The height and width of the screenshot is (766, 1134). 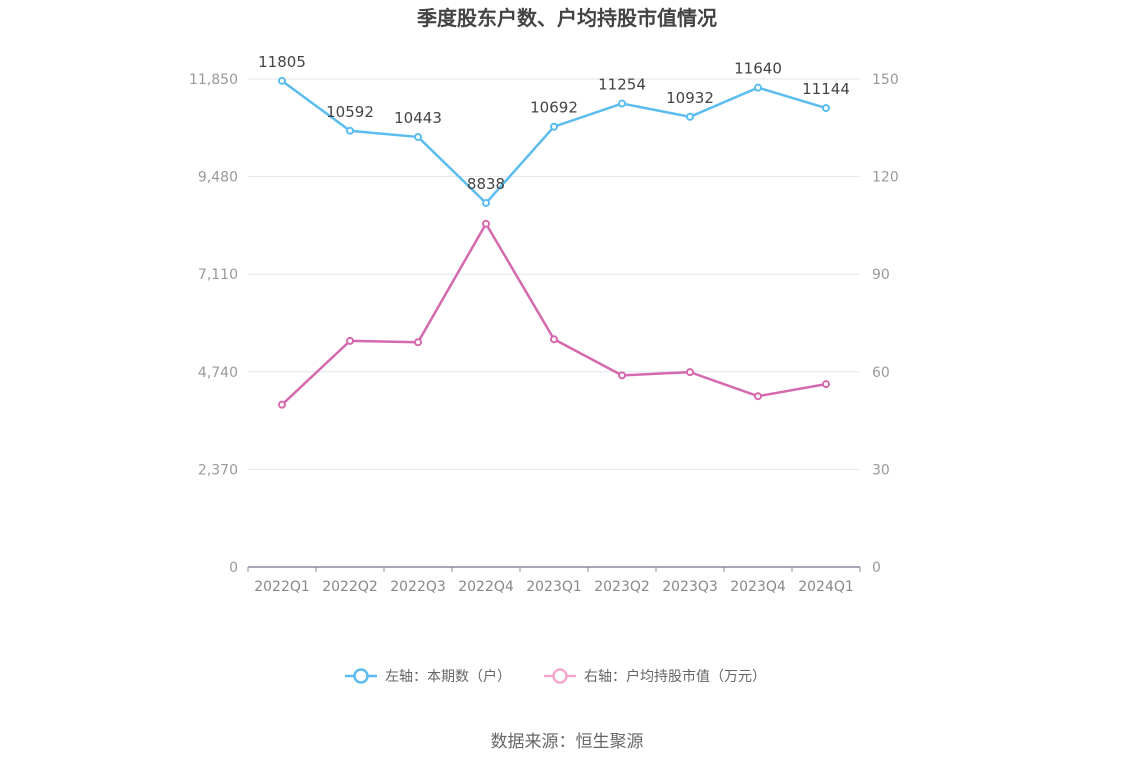 I want to click on data-label: 10443, so click(x=418, y=118).